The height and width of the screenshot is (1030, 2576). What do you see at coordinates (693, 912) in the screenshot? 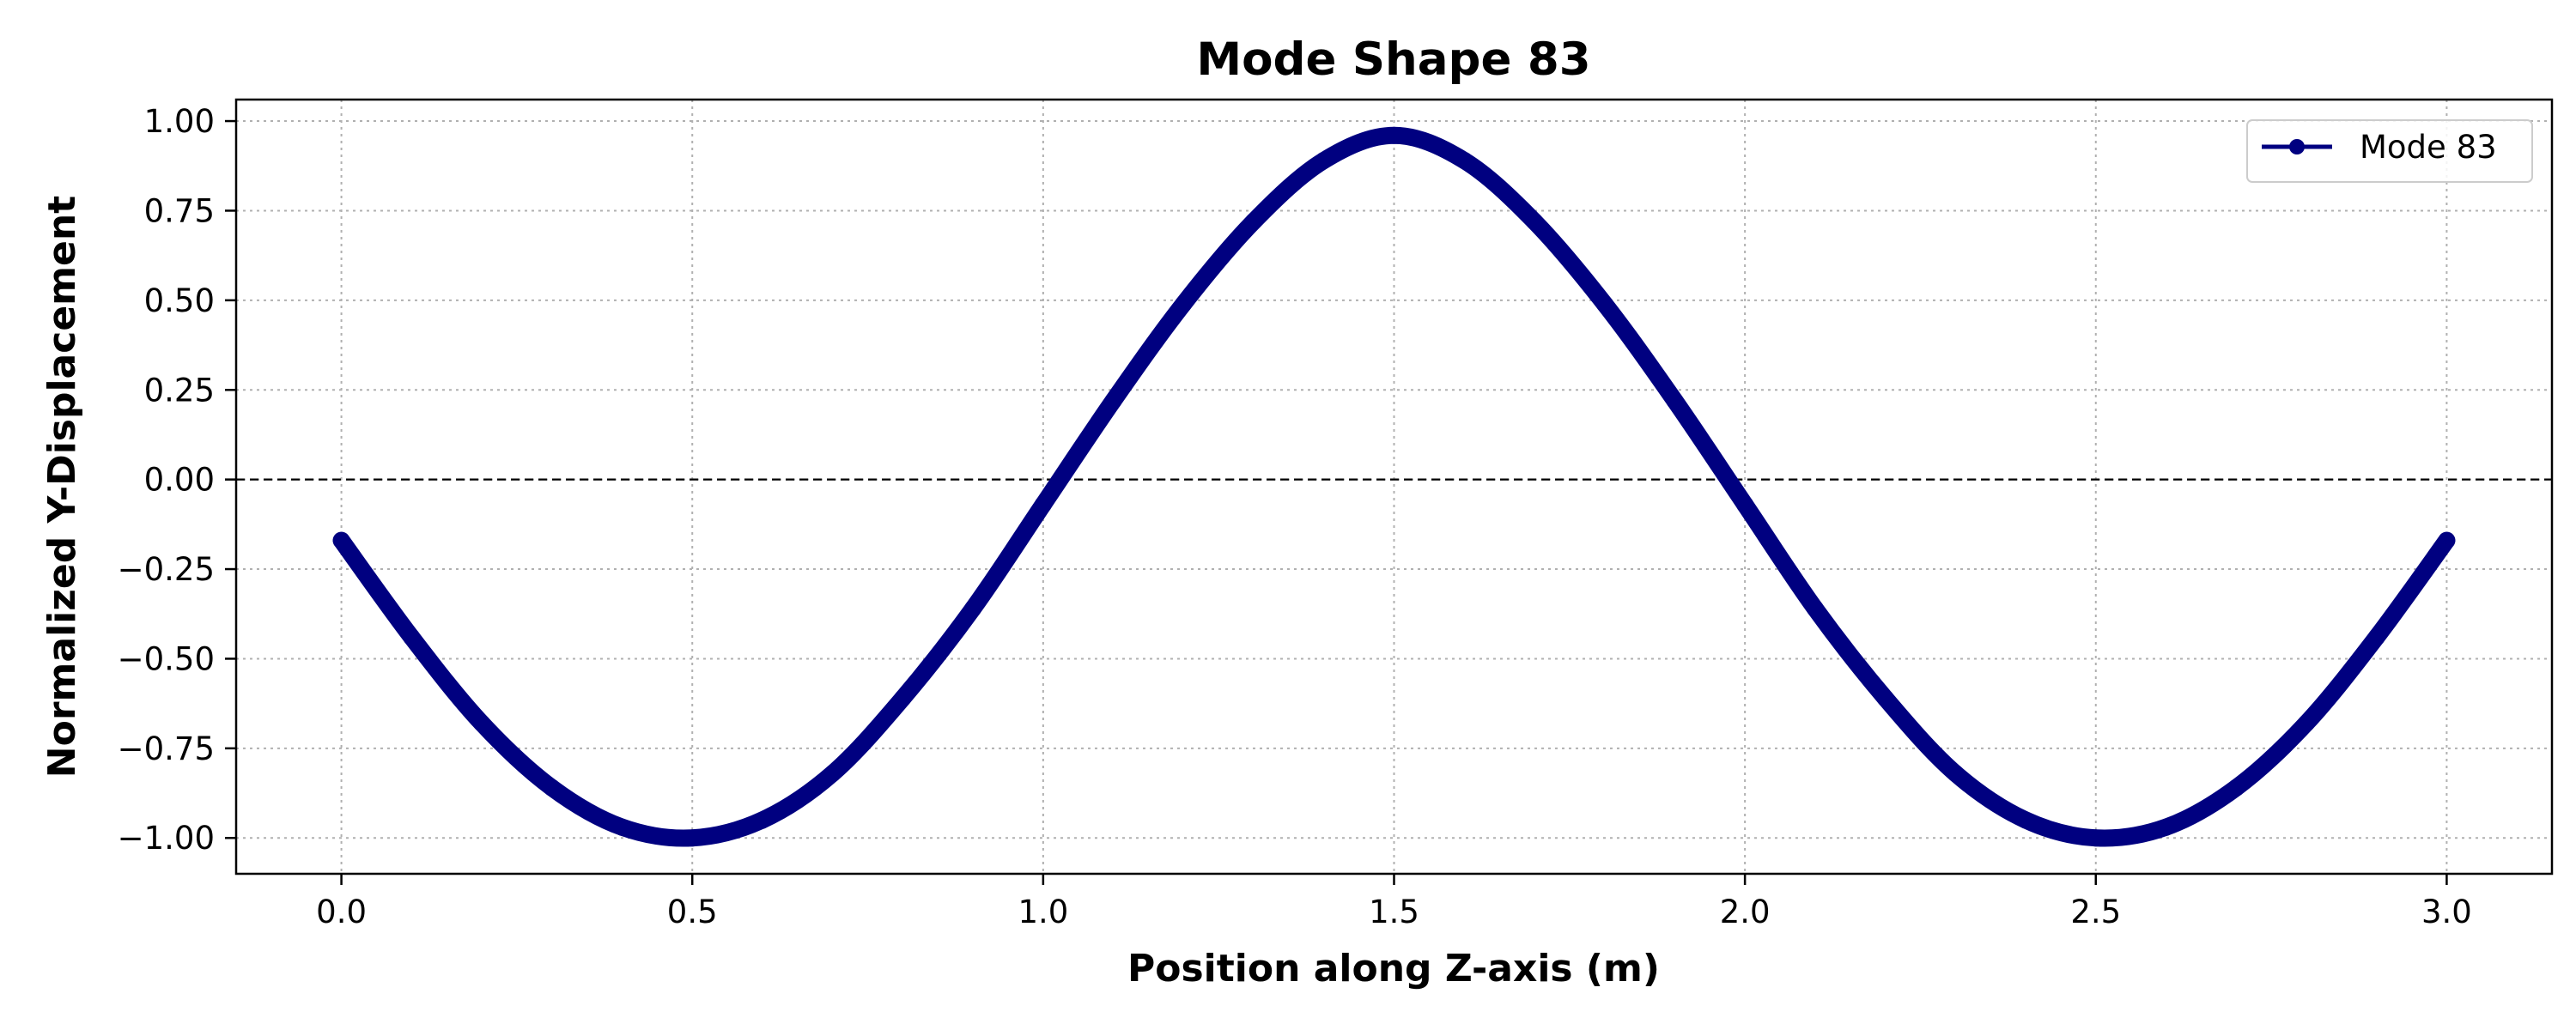
I see `x-tick-label: 0.5` at bounding box center [693, 912].